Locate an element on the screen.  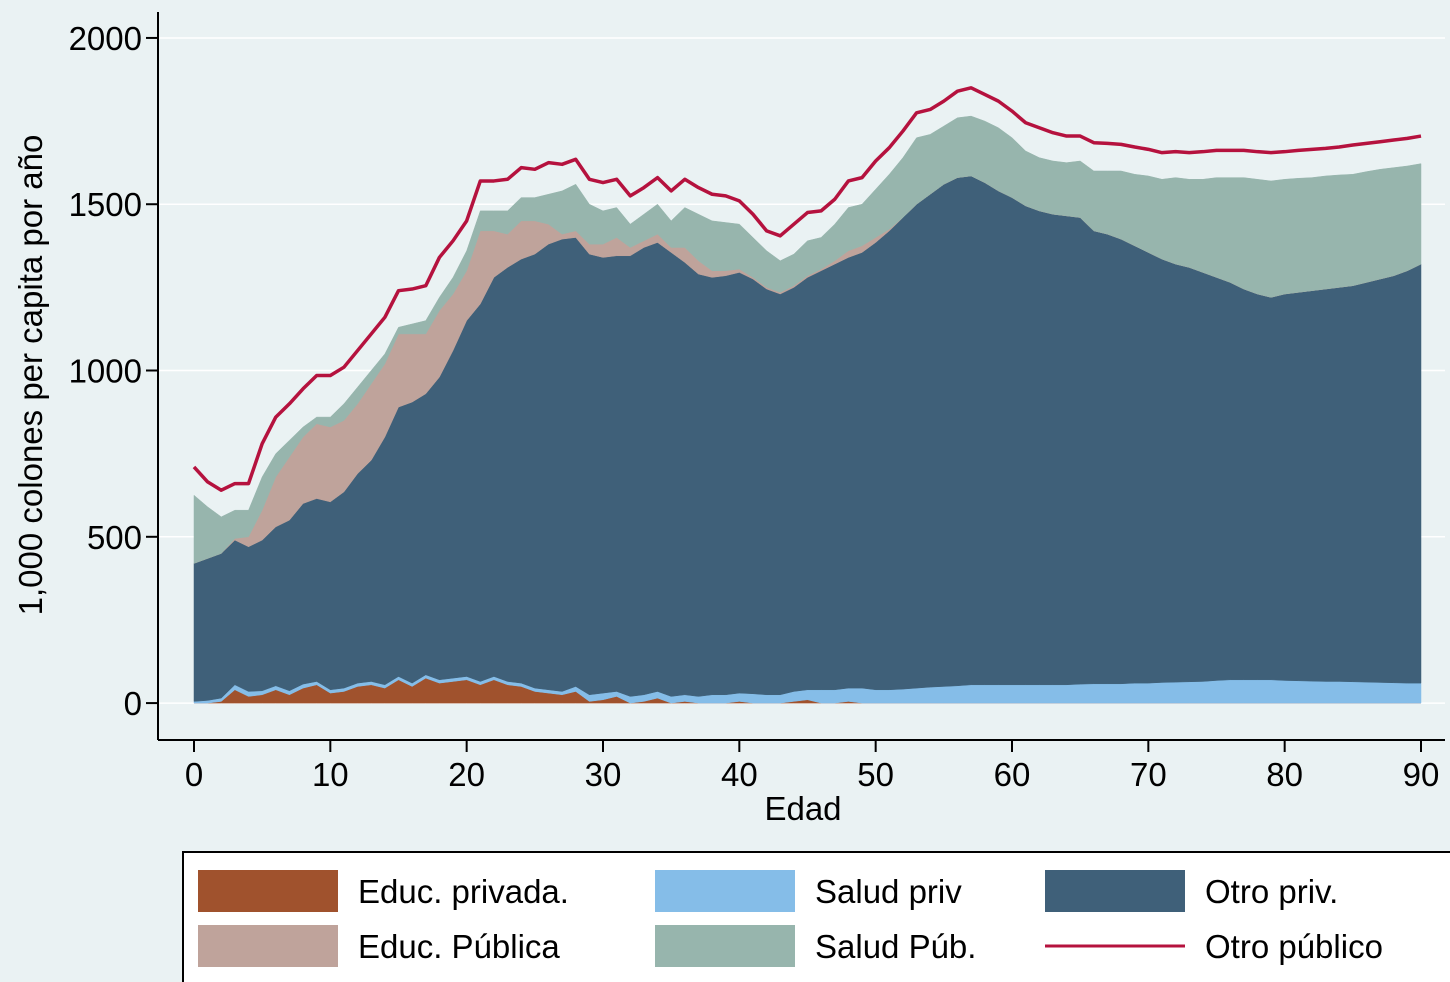
x-tick-label: 50 is located at coordinates (875, 774).